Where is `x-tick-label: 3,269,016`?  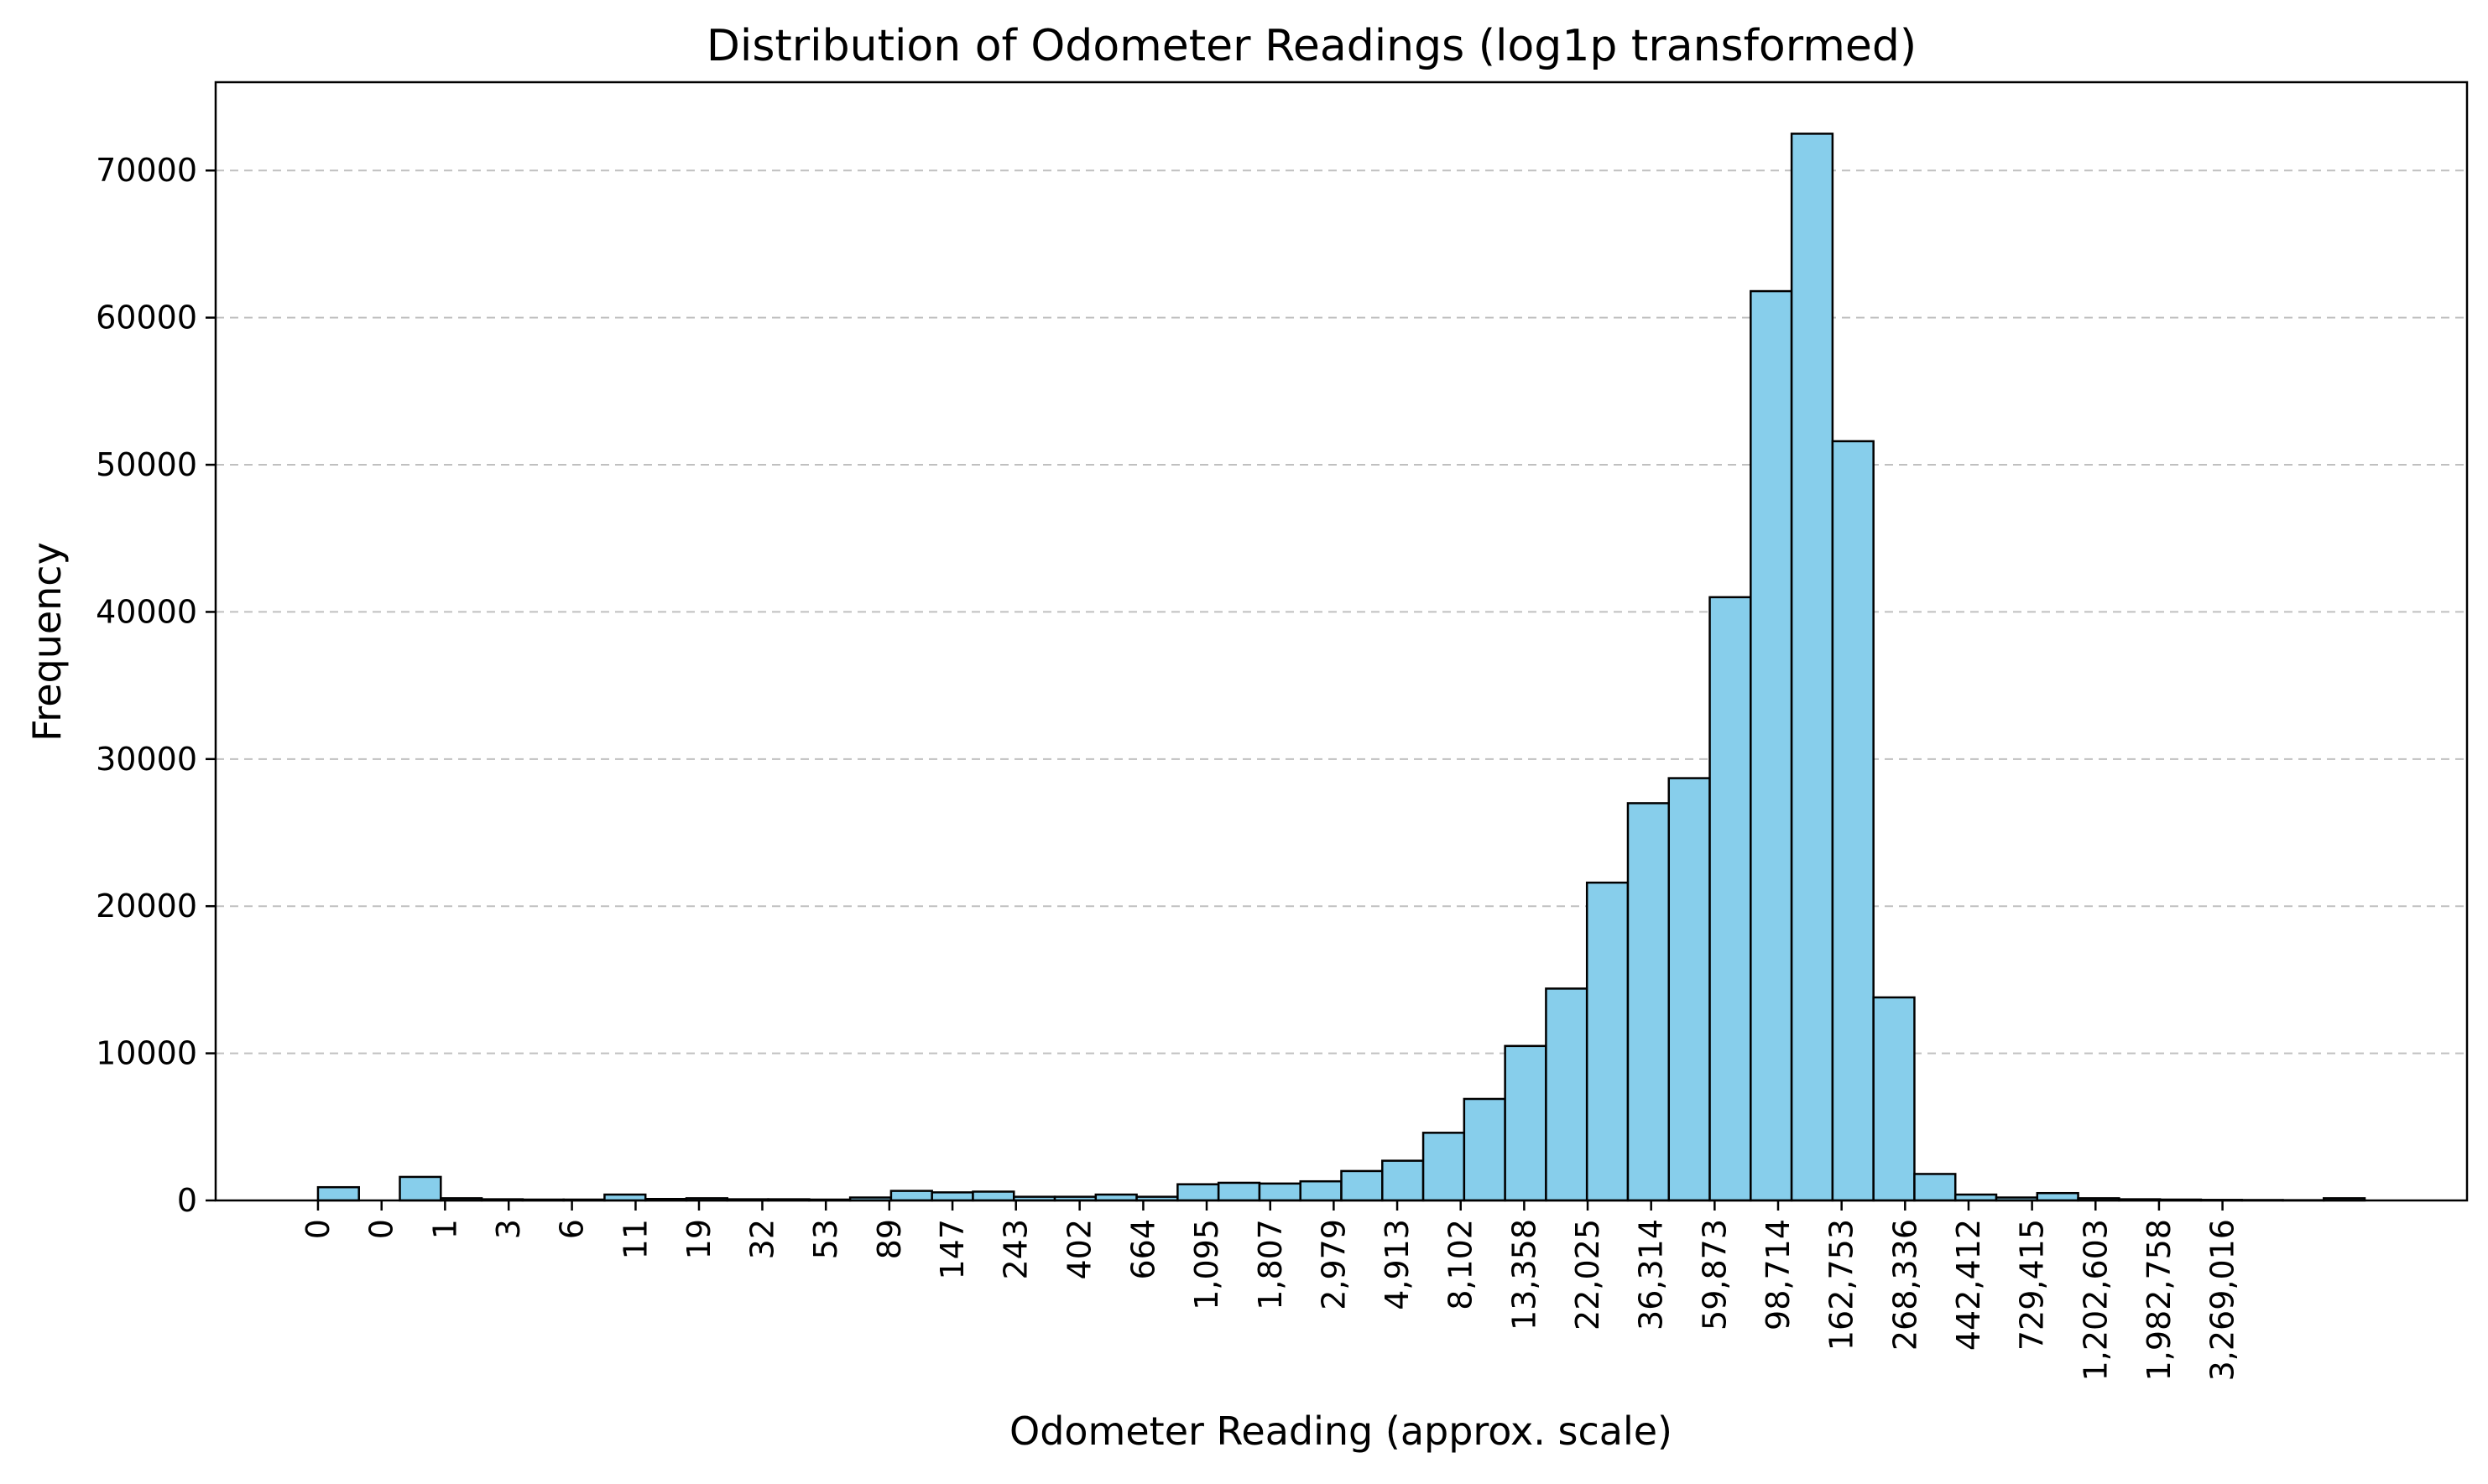 x-tick-label: 3,269,016 is located at coordinates (2222, 1300).